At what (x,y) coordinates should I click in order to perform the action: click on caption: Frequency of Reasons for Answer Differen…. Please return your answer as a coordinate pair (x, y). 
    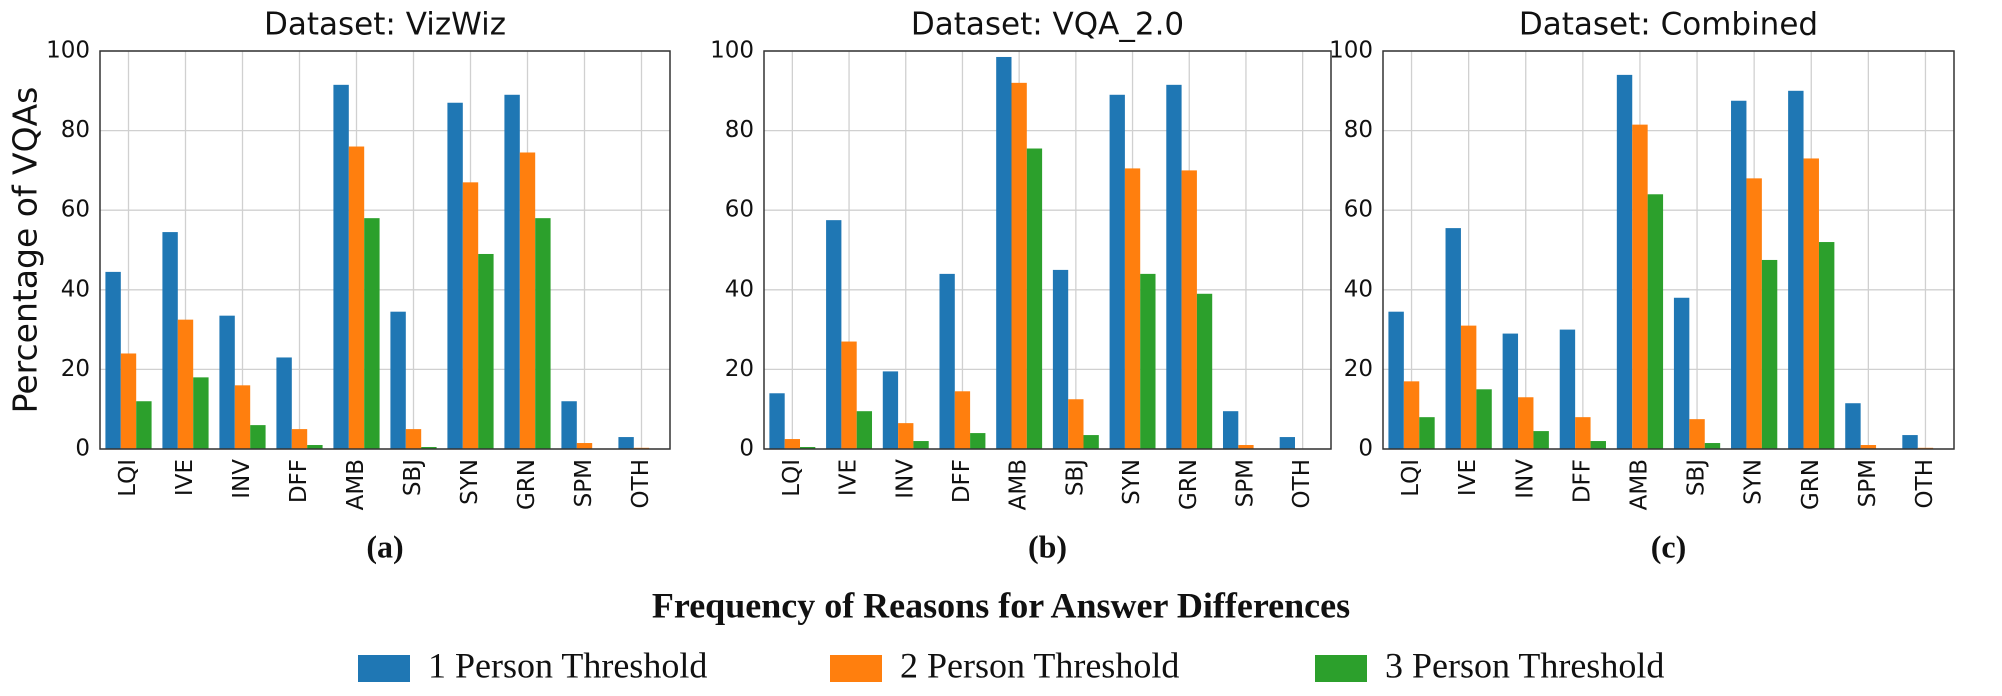
    Looking at the image, I should click on (1001, 605).